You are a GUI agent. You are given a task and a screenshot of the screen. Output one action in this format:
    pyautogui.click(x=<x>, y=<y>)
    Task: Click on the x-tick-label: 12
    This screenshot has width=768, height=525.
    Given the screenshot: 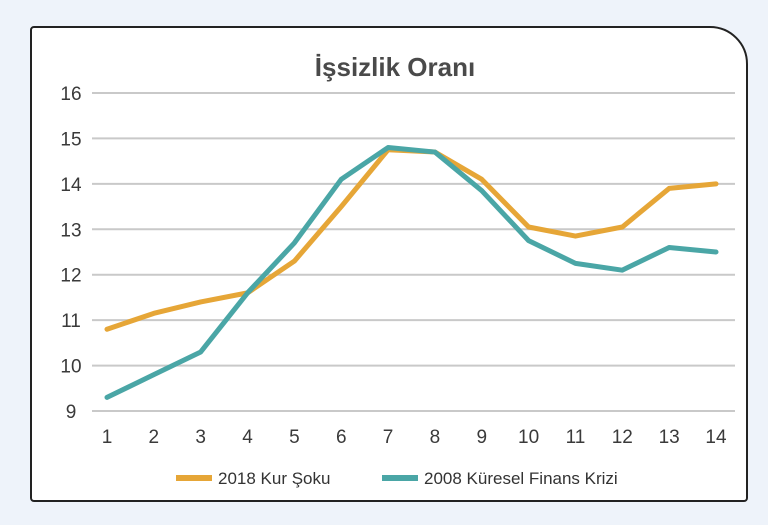 What is the action you would take?
    pyautogui.click(x=622, y=437)
    